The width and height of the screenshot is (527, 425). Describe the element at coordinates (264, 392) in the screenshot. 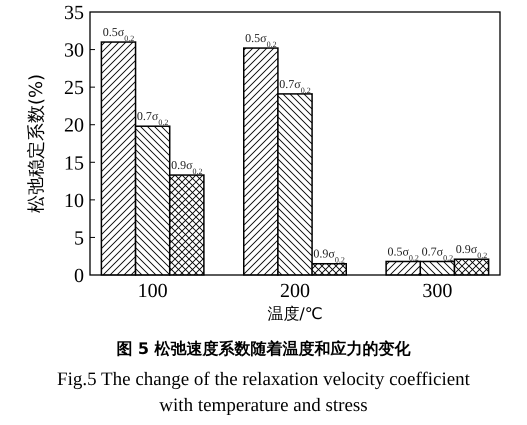

I see `text: Fig.5 The change of the relaxation velocity coefficient with temperature and stress` at that location.